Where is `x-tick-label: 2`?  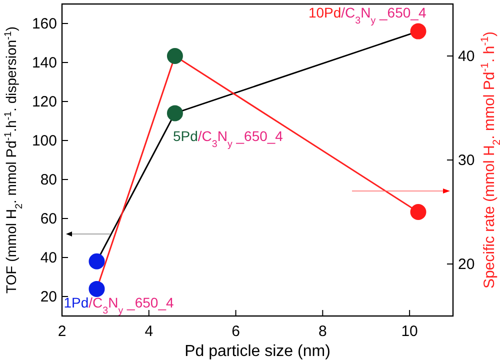 x-tick-label: 2 is located at coordinates (62, 331).